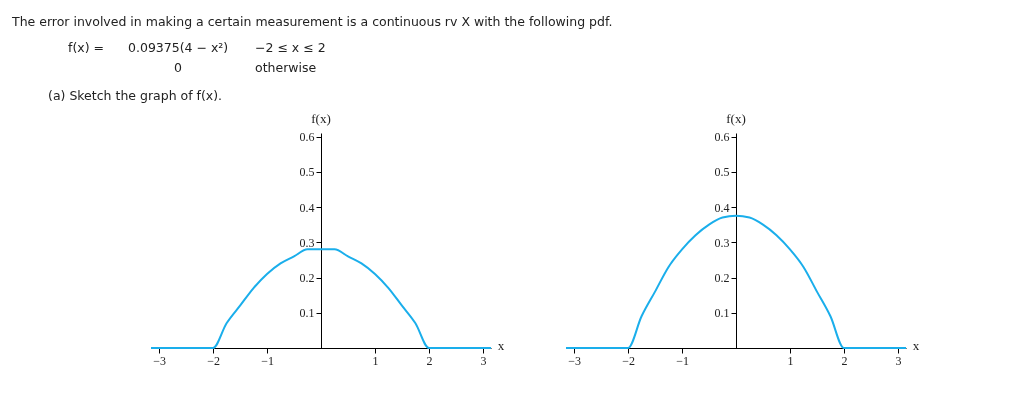  I want to click on text: otherwise, so click(286, 67).